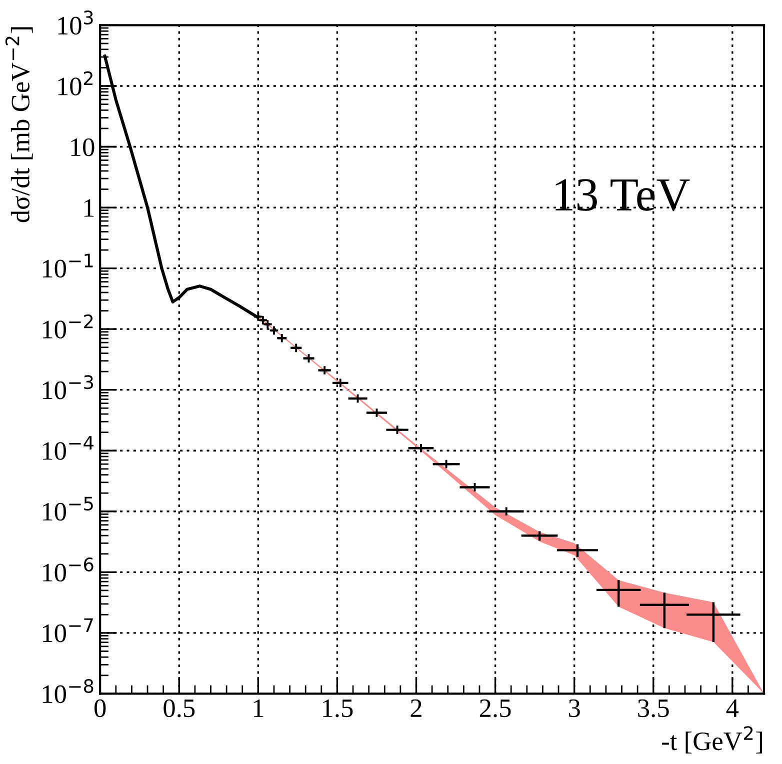 Image resolution: width=782 pixels, height=764 pixels. What do you see at coordinates (574, 708) in the screenshot?
I see `x-tick-label: 3` at bounding box center [574, 708].